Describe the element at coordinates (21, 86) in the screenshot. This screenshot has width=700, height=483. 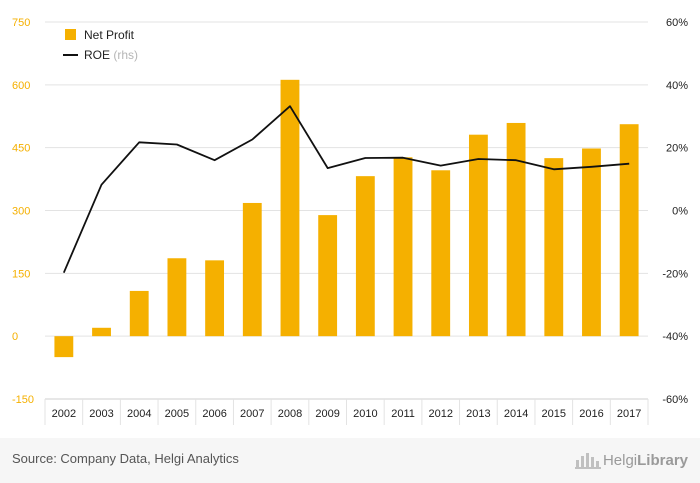
I see `left-tick-label: 600` at that location.